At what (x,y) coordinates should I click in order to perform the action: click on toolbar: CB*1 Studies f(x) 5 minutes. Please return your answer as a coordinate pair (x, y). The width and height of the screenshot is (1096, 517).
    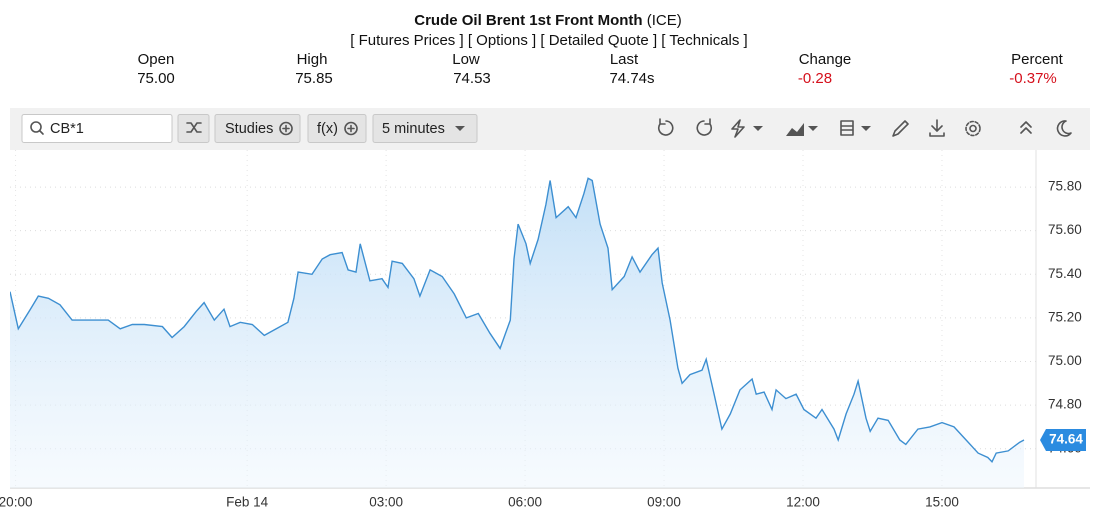
    Looking at the image, I should click on (550, 129).